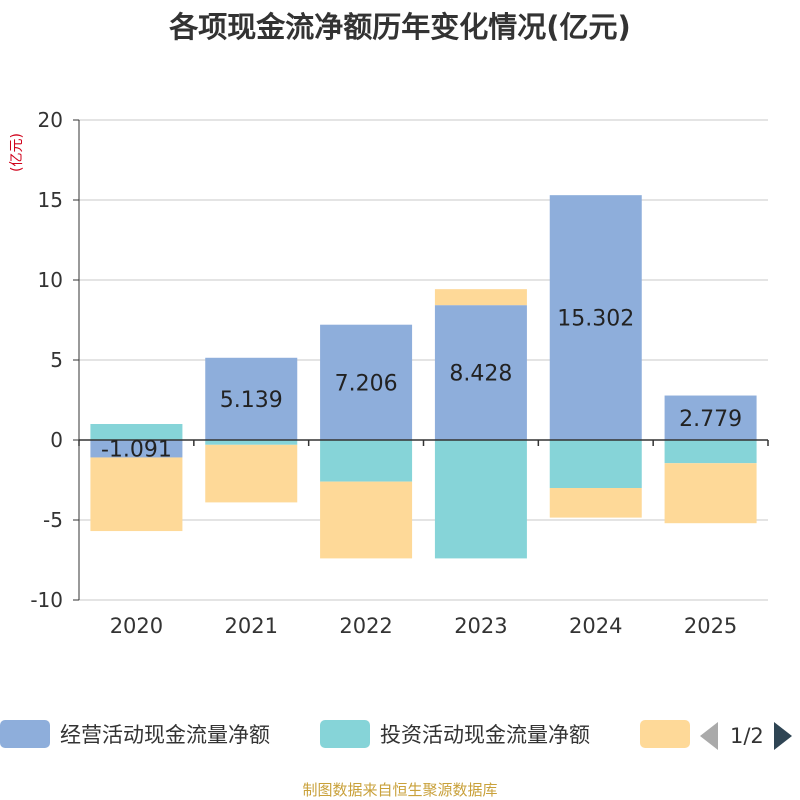 Image resolution: width=800 pixels, height=800 pixels. What do you see at coordinates (709, 736) in the screenshot?
I see `legend-prev-page-icon` at bounding box center [709, 736].